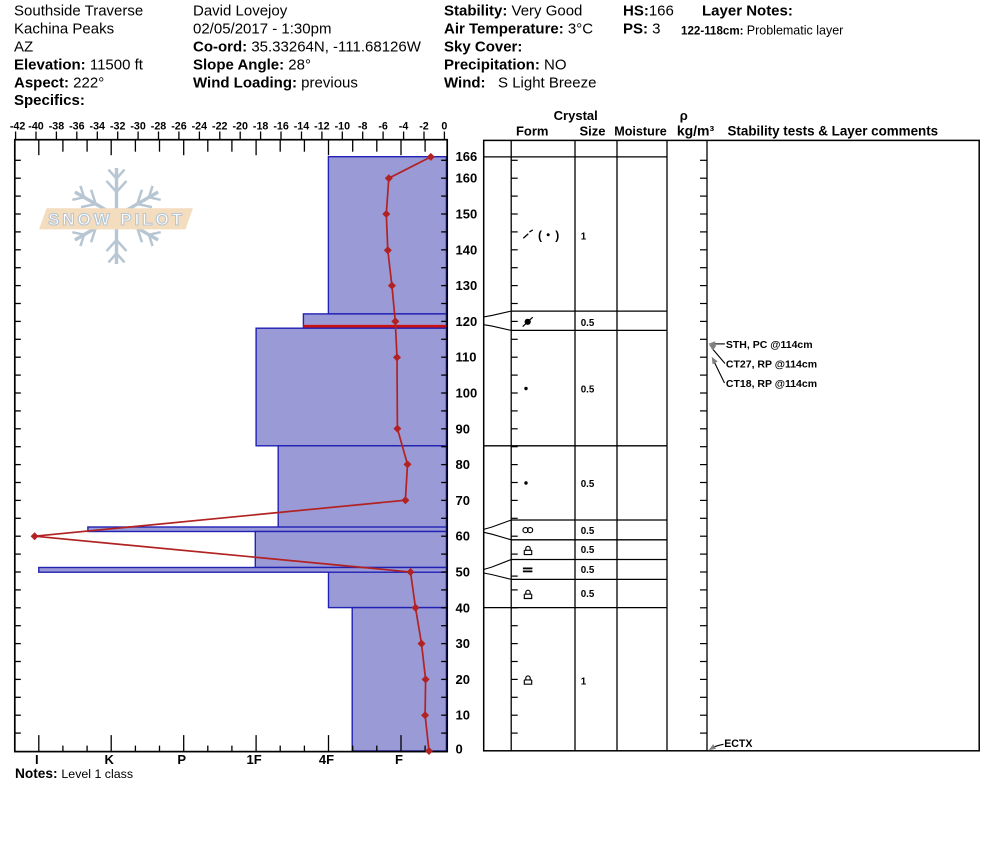 This screenshot has height=845, width=994. What do you see at coordinates (467, 285) in the screenshot?
I see `svg-text: 130` at bounding box center [467, 285].